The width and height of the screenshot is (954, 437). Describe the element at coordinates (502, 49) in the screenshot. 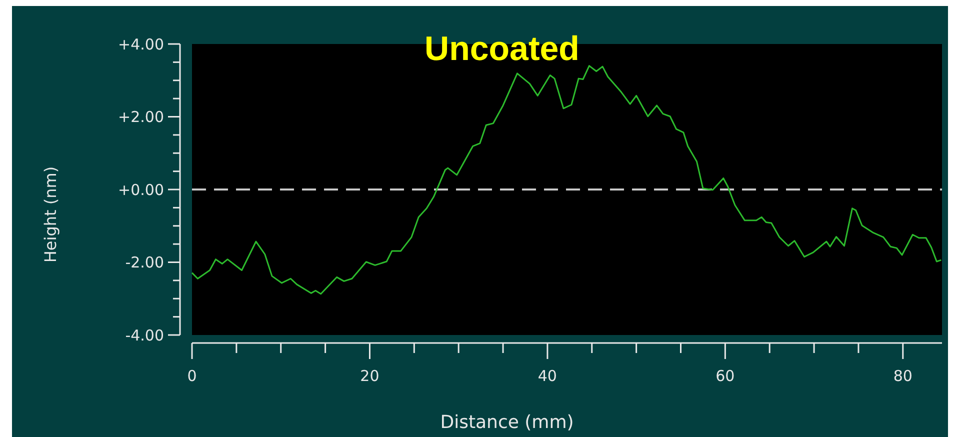

I see `chart-title: Uncoated` at that location.